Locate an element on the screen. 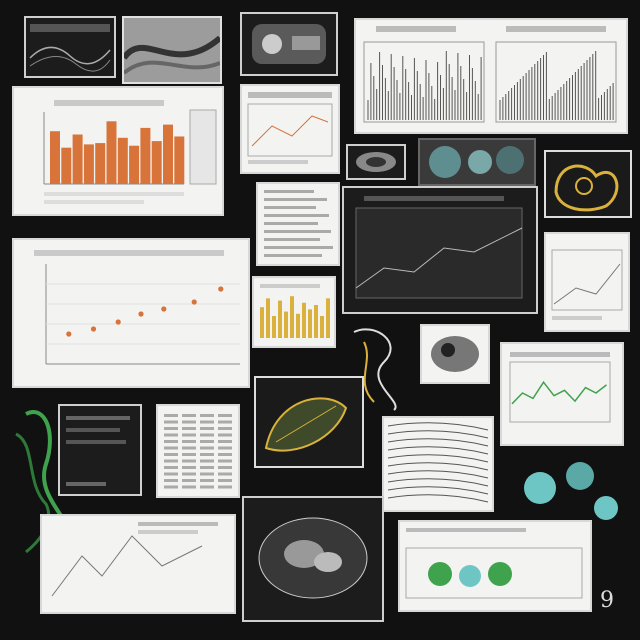  scan-image is located at coordinates (376, 162).